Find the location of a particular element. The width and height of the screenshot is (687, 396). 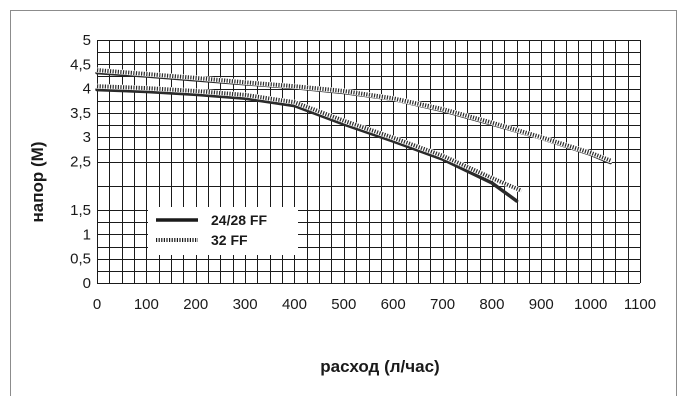

x-tick-label: 600 is located at coordinates (393, 304).